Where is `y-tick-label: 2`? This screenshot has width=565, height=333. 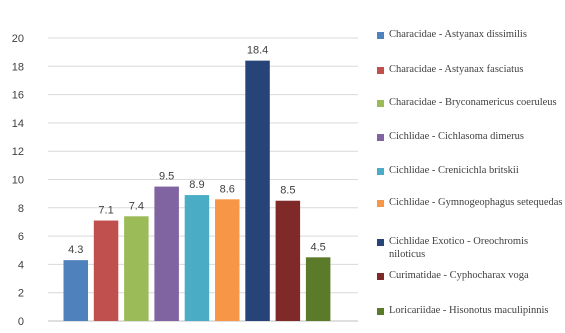
y-tick-label: 2 is located at coordinates (21, 294).